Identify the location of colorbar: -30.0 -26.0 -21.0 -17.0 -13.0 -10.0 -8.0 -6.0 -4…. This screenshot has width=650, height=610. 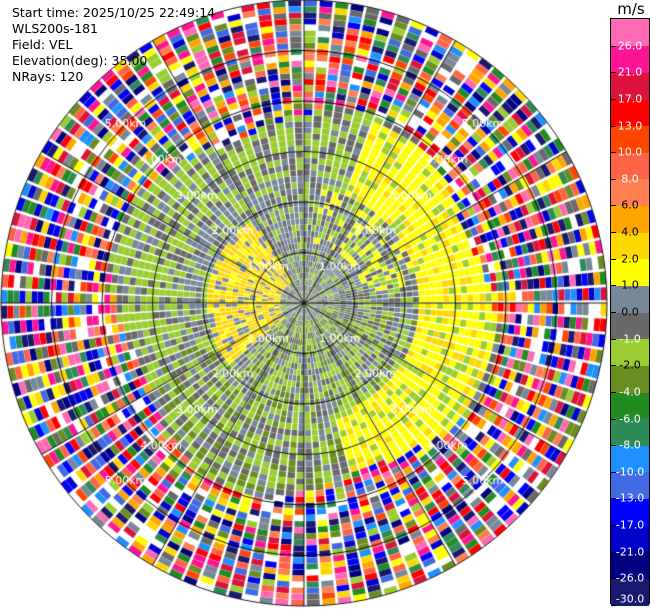
(630, 312).